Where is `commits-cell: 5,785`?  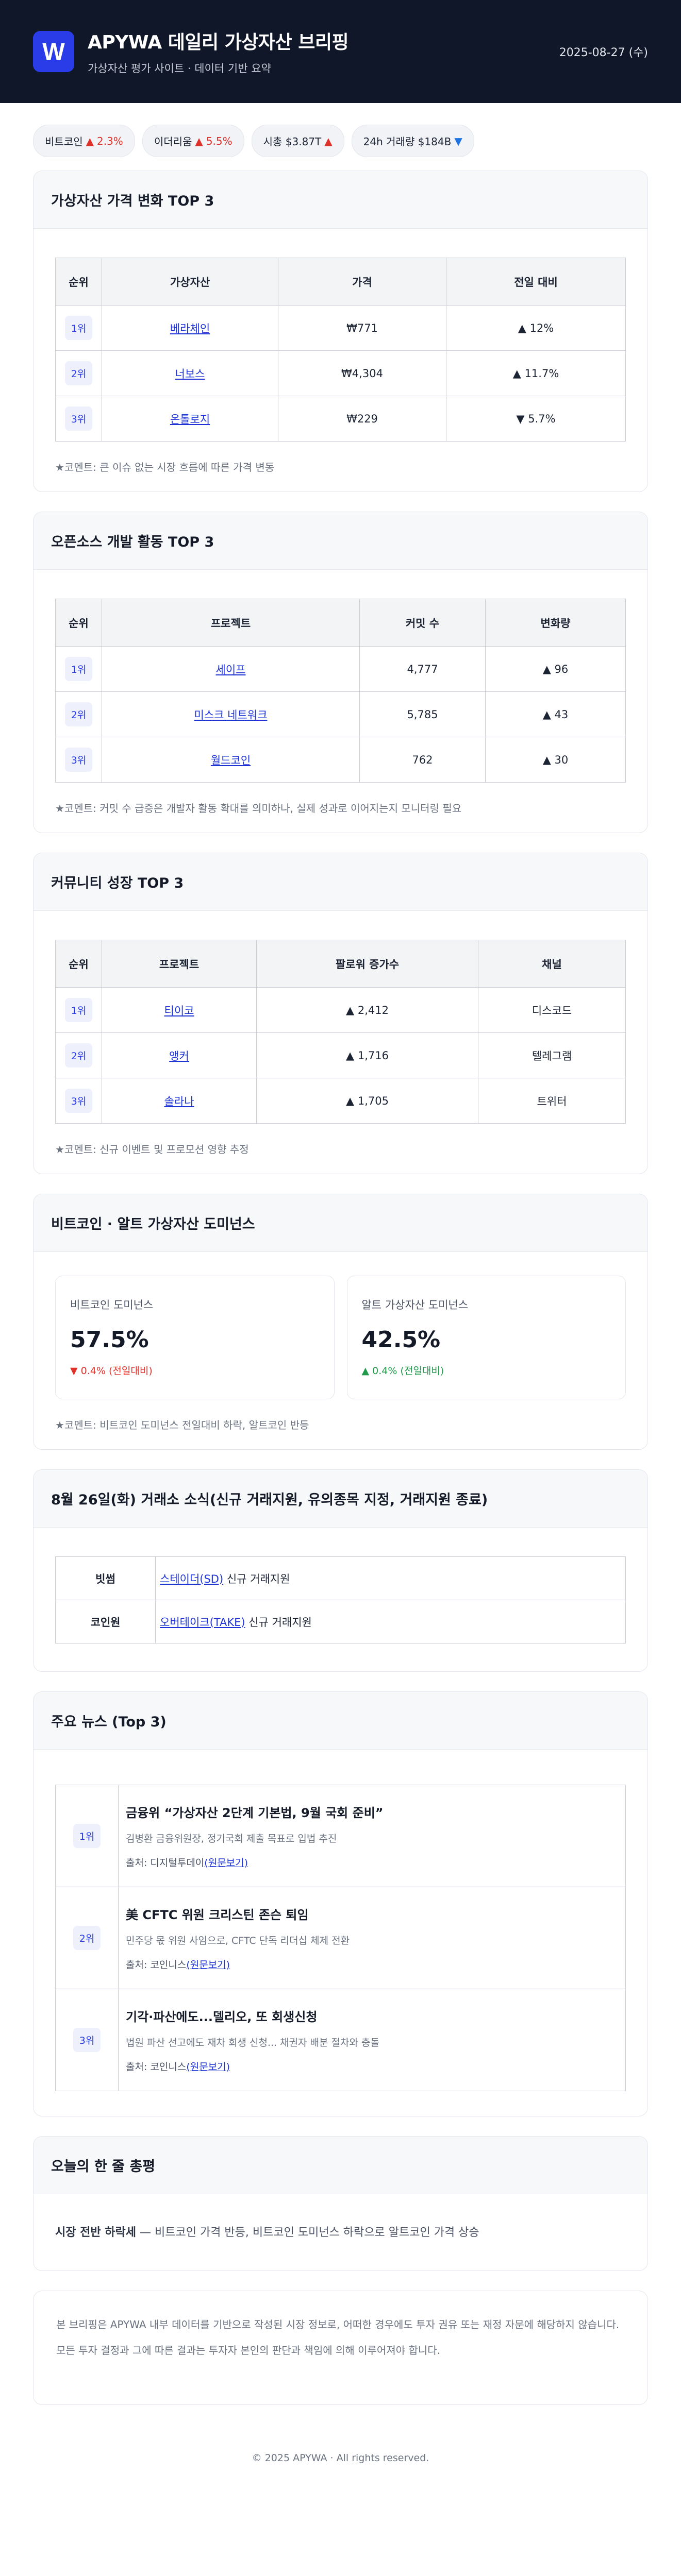
commits-cell: 5,785 is located at coordinates (422, 714).